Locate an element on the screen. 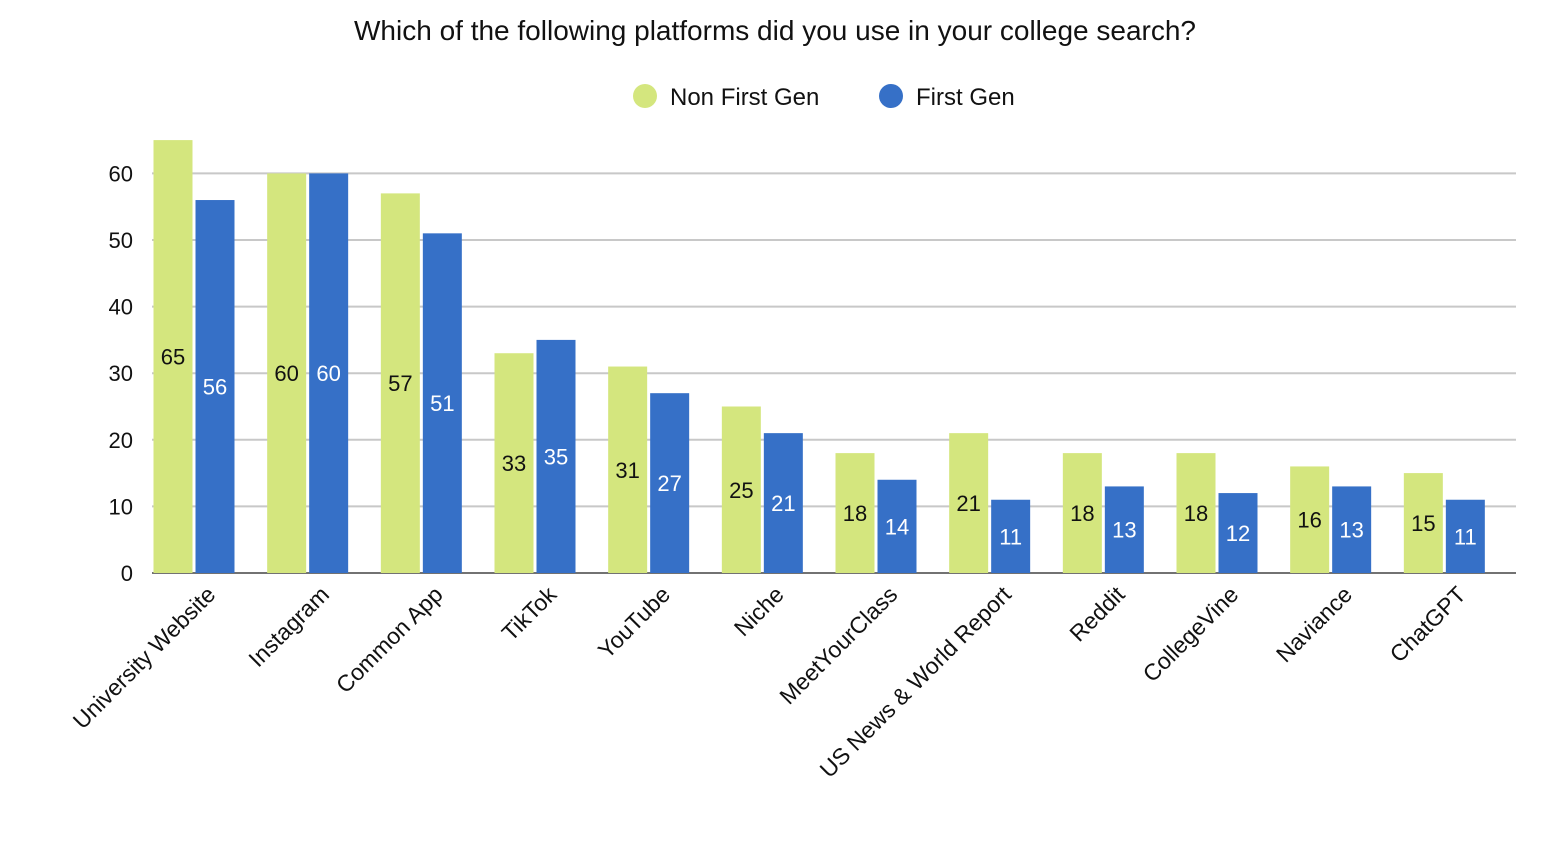 The height and width of the screenshot is (853, 1553). data-label-first-gen-meetyourclass: 14 is located at coordinates (897, 526).